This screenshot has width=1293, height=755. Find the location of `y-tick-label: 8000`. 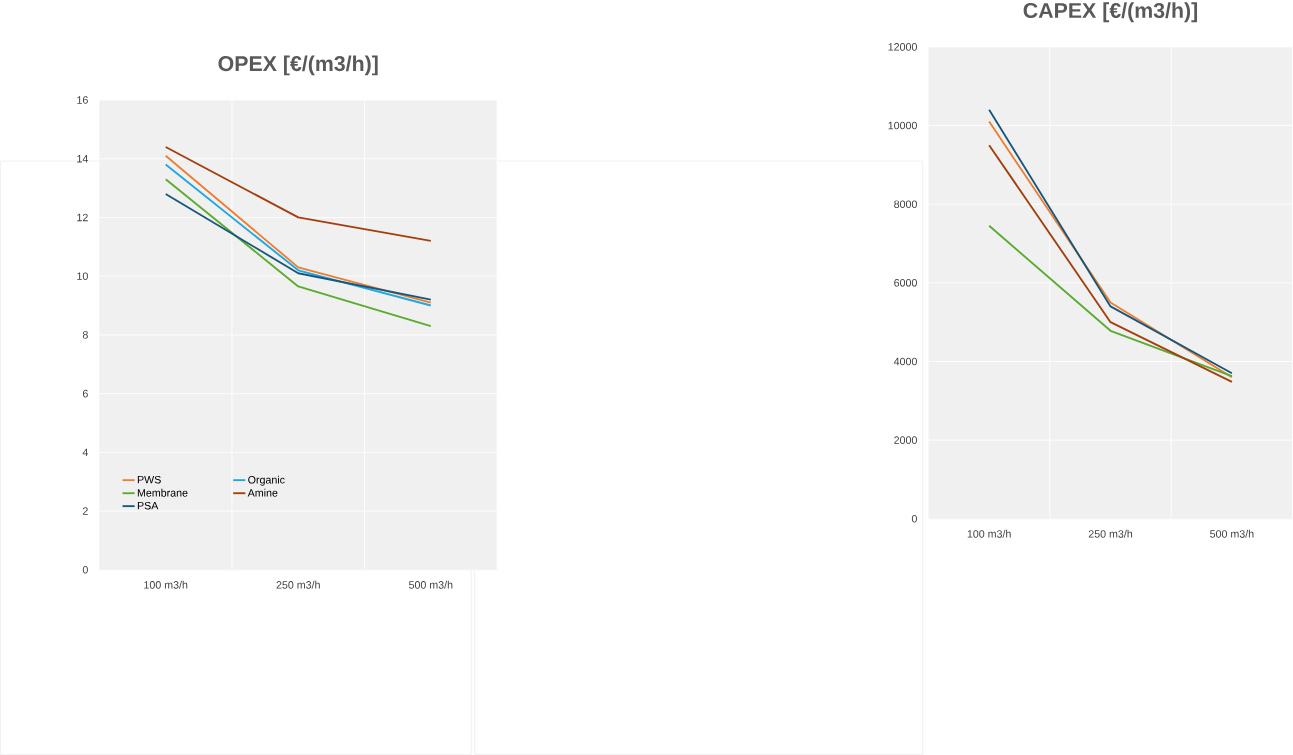

y-tick-label: 8000 is located at coordinates (905, 204).